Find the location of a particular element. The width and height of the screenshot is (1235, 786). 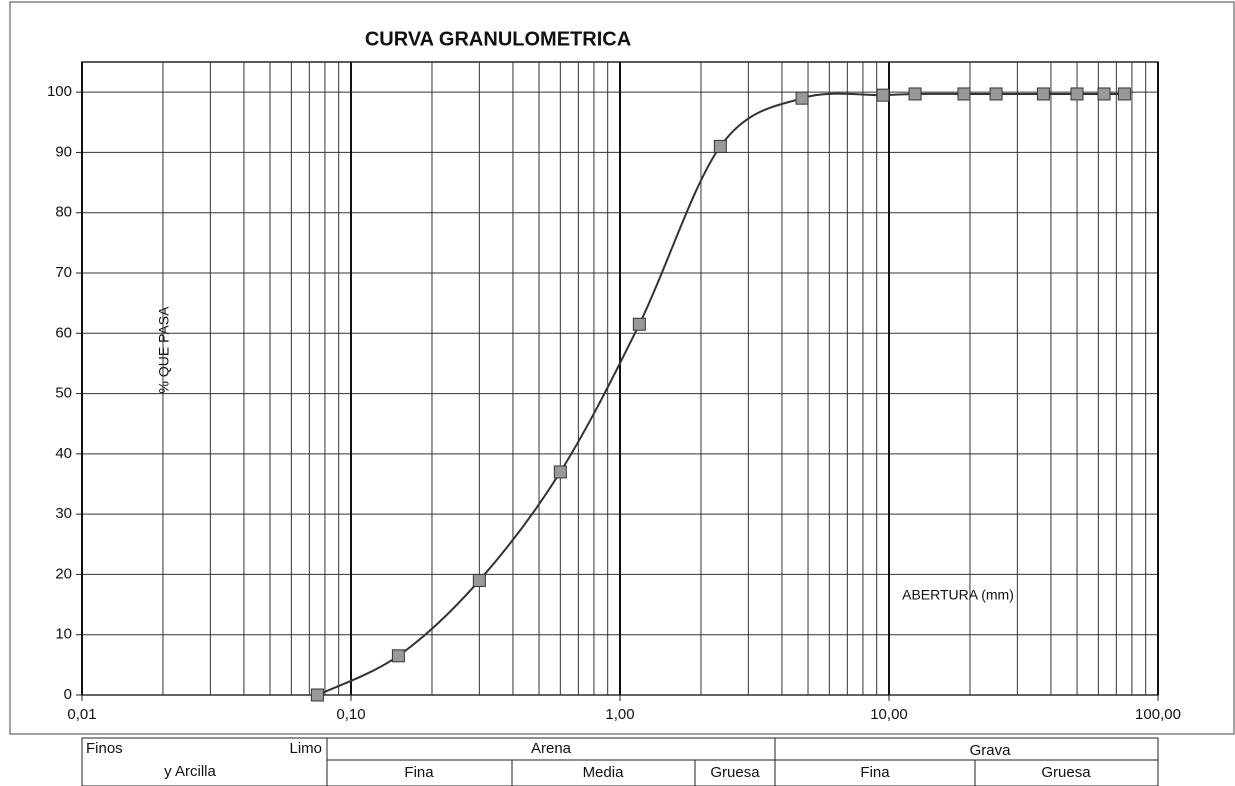

y-tick-label: 70 is located at coordinates (63, 272).